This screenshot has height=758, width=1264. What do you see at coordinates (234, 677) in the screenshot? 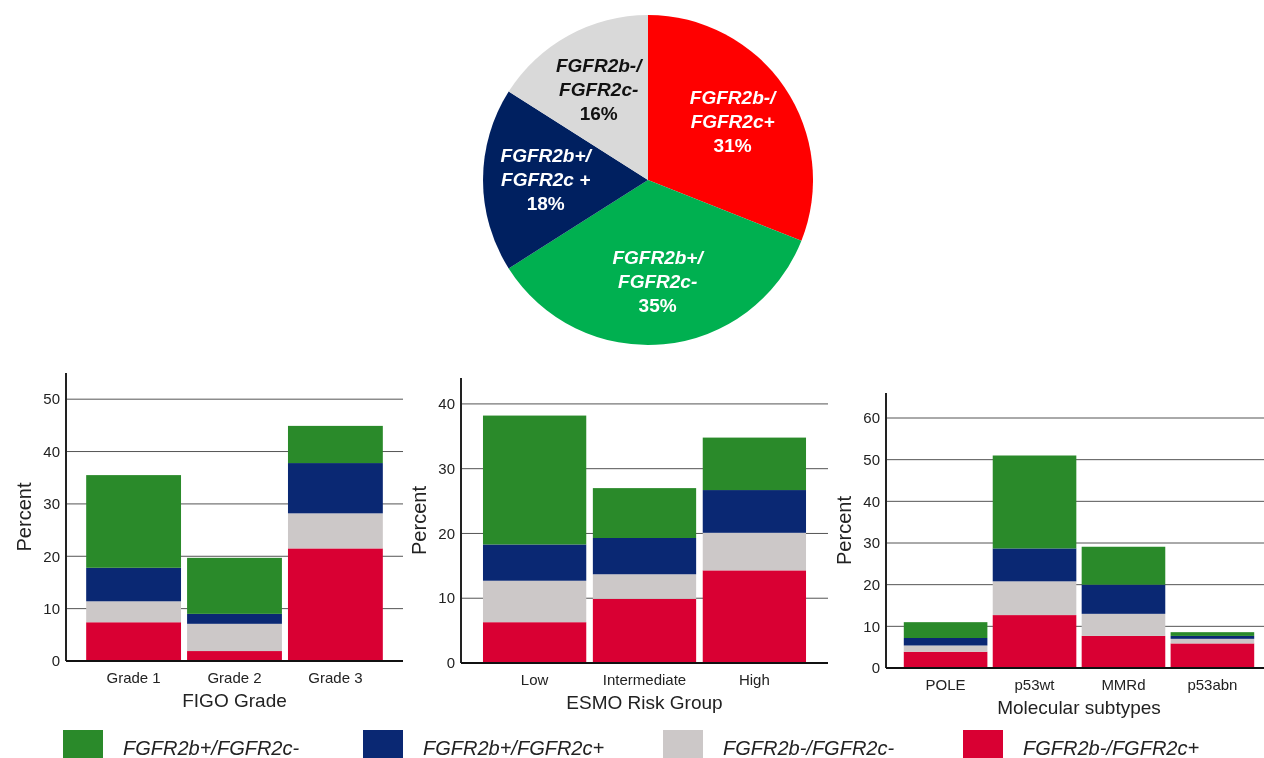
I see `x-tick-label: Grade 2` at bounding box center [234, 677].